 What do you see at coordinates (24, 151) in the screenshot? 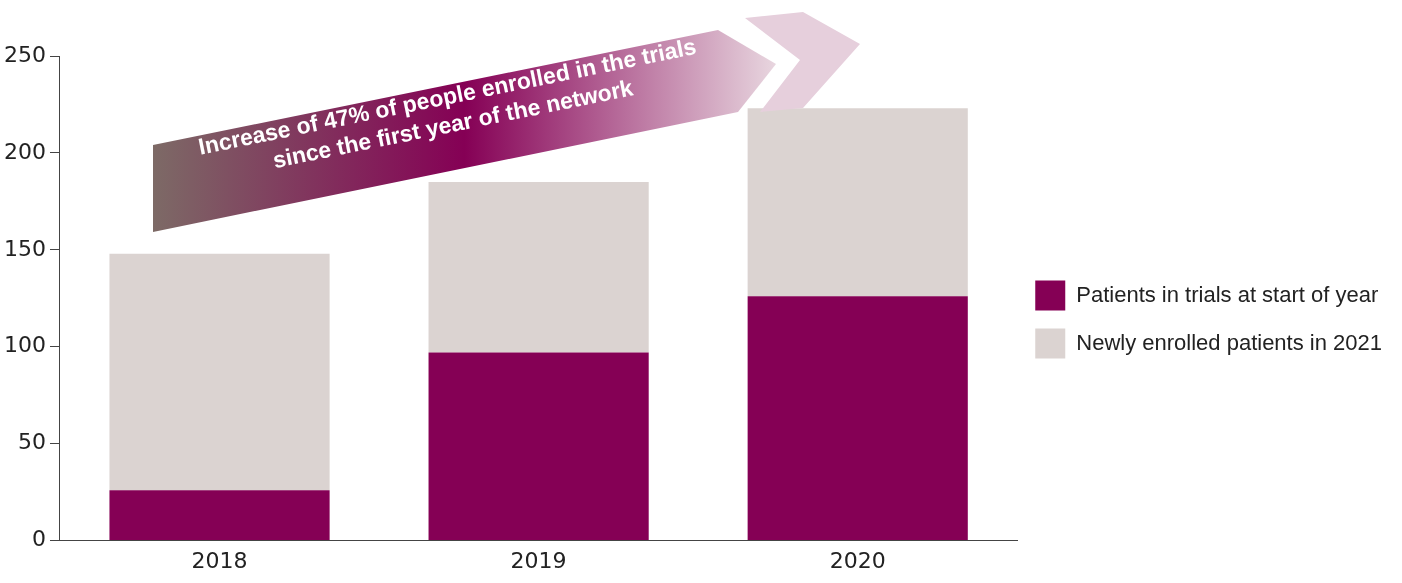
I see `y-tick-label: 200` at bounding box center [24, 151].